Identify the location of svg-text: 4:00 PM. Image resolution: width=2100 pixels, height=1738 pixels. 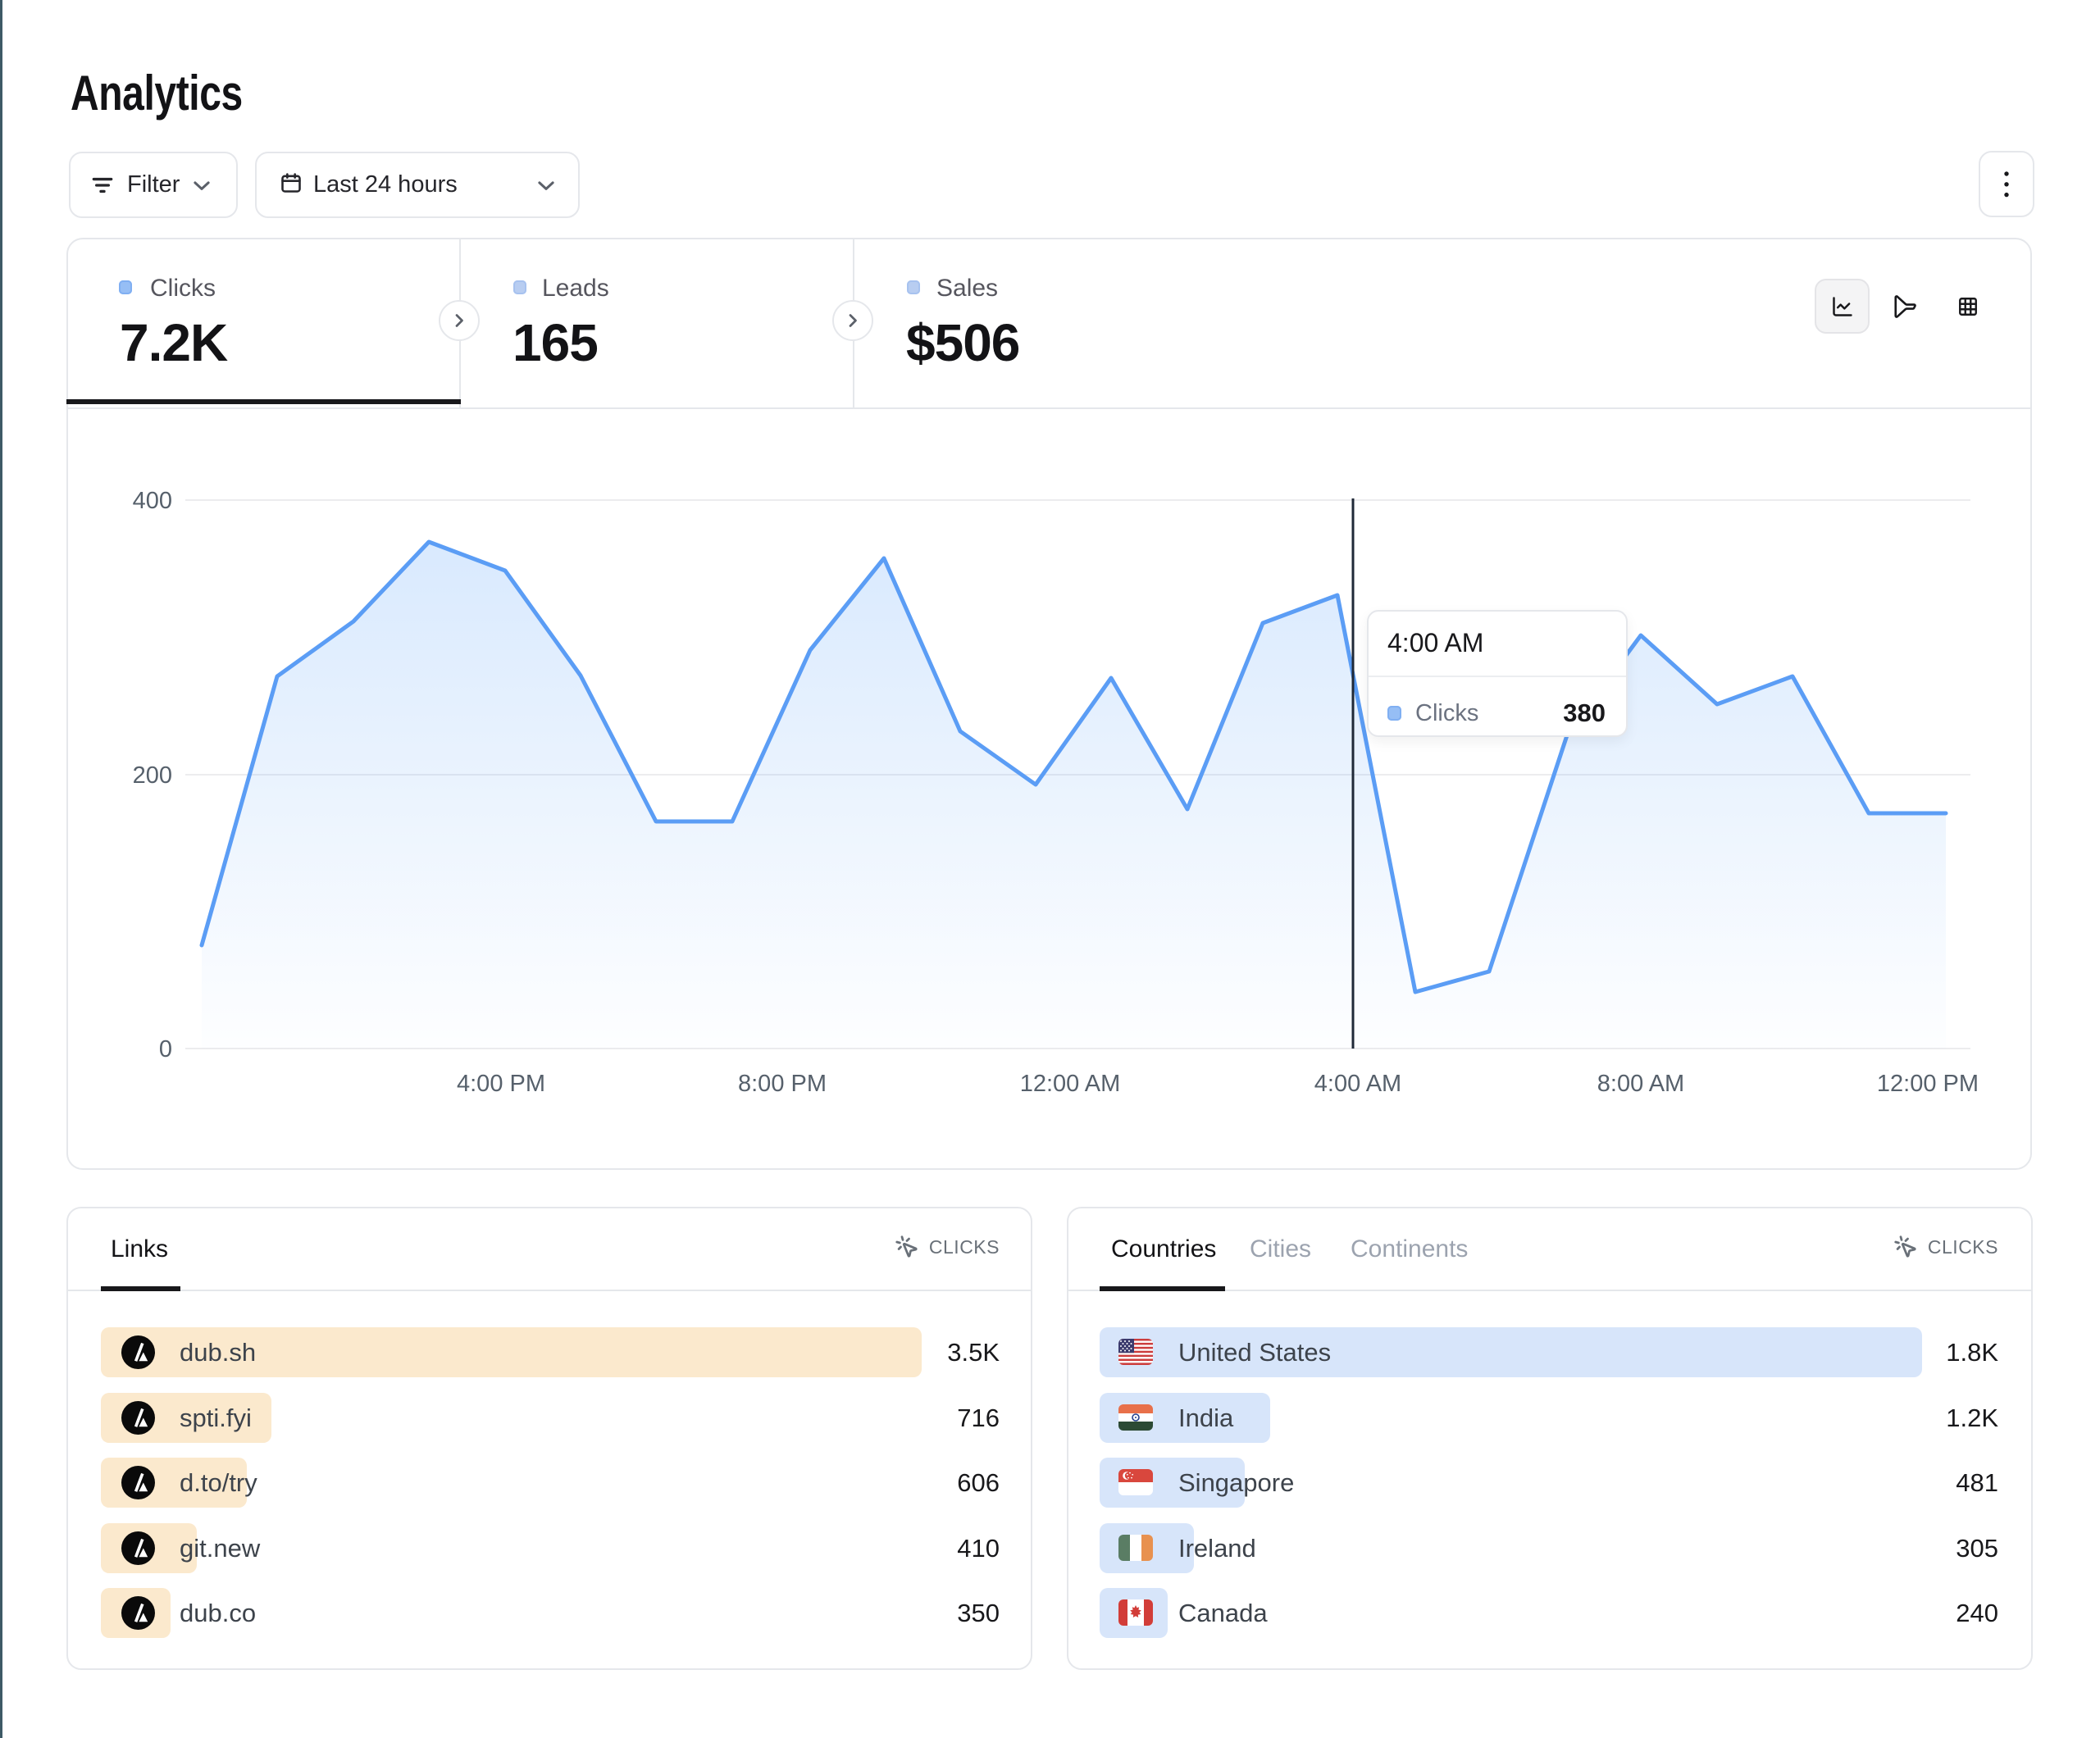
(501, 1084).